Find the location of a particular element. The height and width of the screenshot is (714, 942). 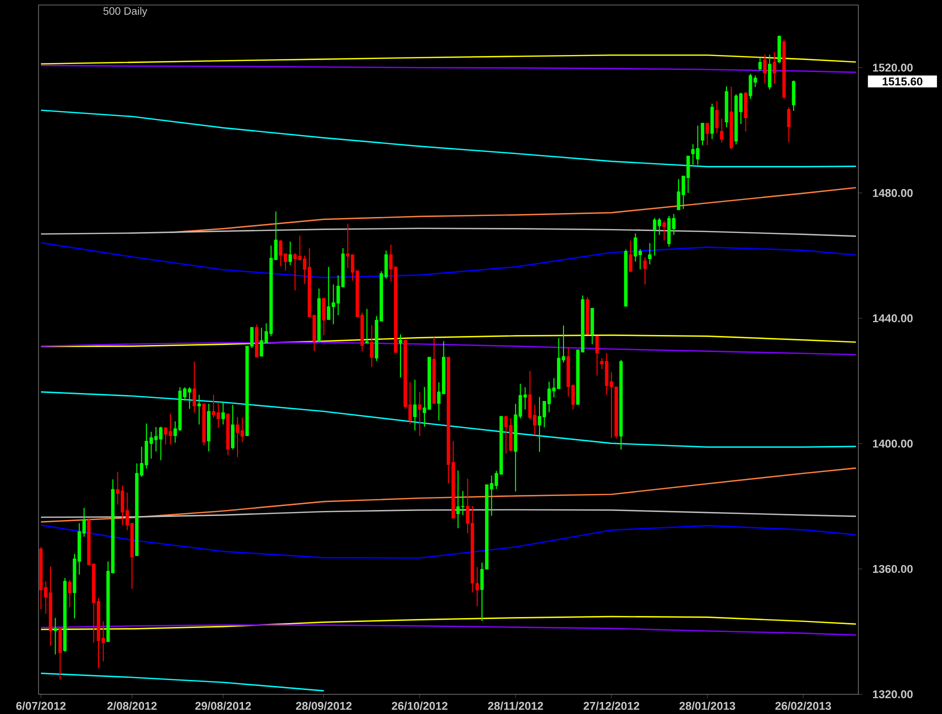

y-tick-label: 1320.00 is located at coordinates (893, 694).